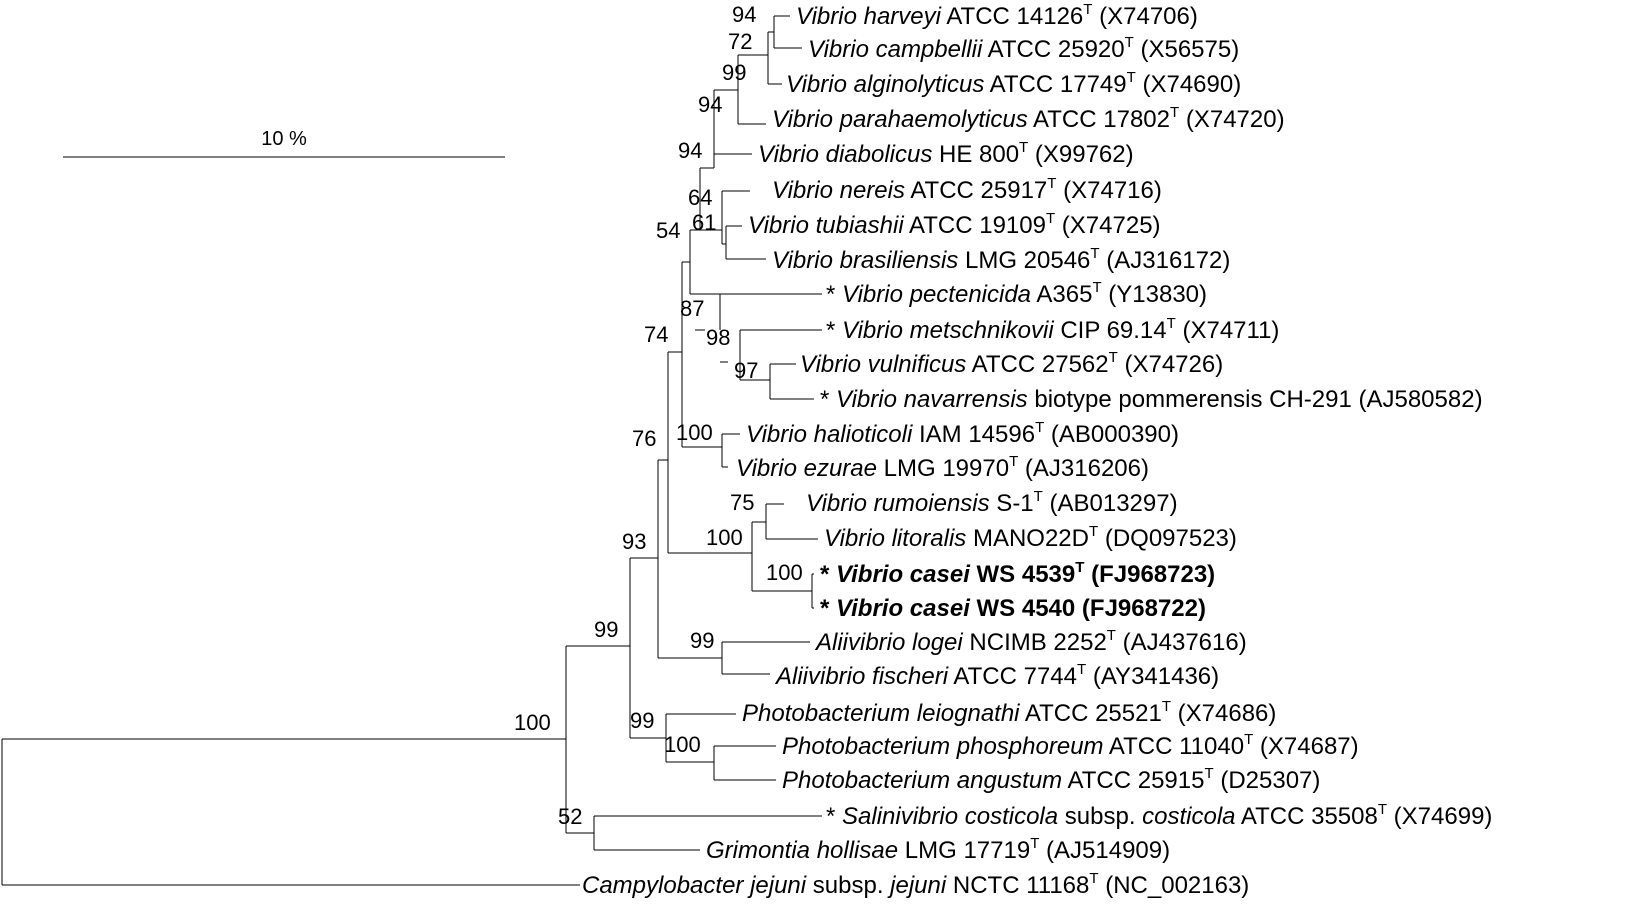 This screenshot has height=905, width=1636. Describe the element at coordinates (865, 260) in the screenshot. I see `taxon-species: Vibrio brasiliensis` at that location.